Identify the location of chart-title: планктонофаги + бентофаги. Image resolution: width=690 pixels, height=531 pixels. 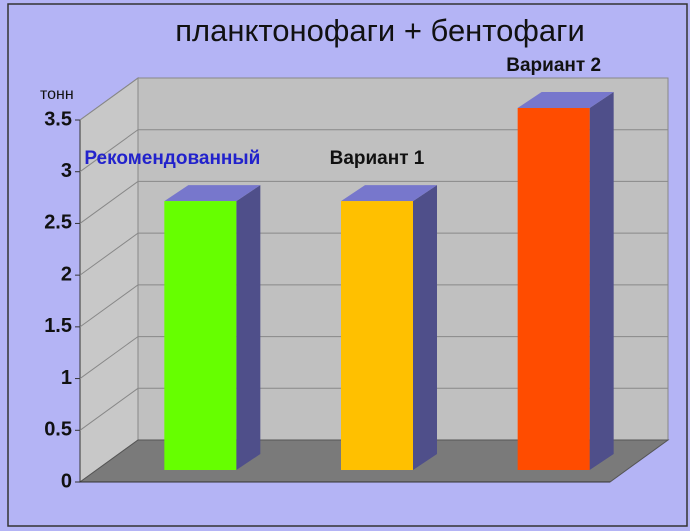
(380, 30).